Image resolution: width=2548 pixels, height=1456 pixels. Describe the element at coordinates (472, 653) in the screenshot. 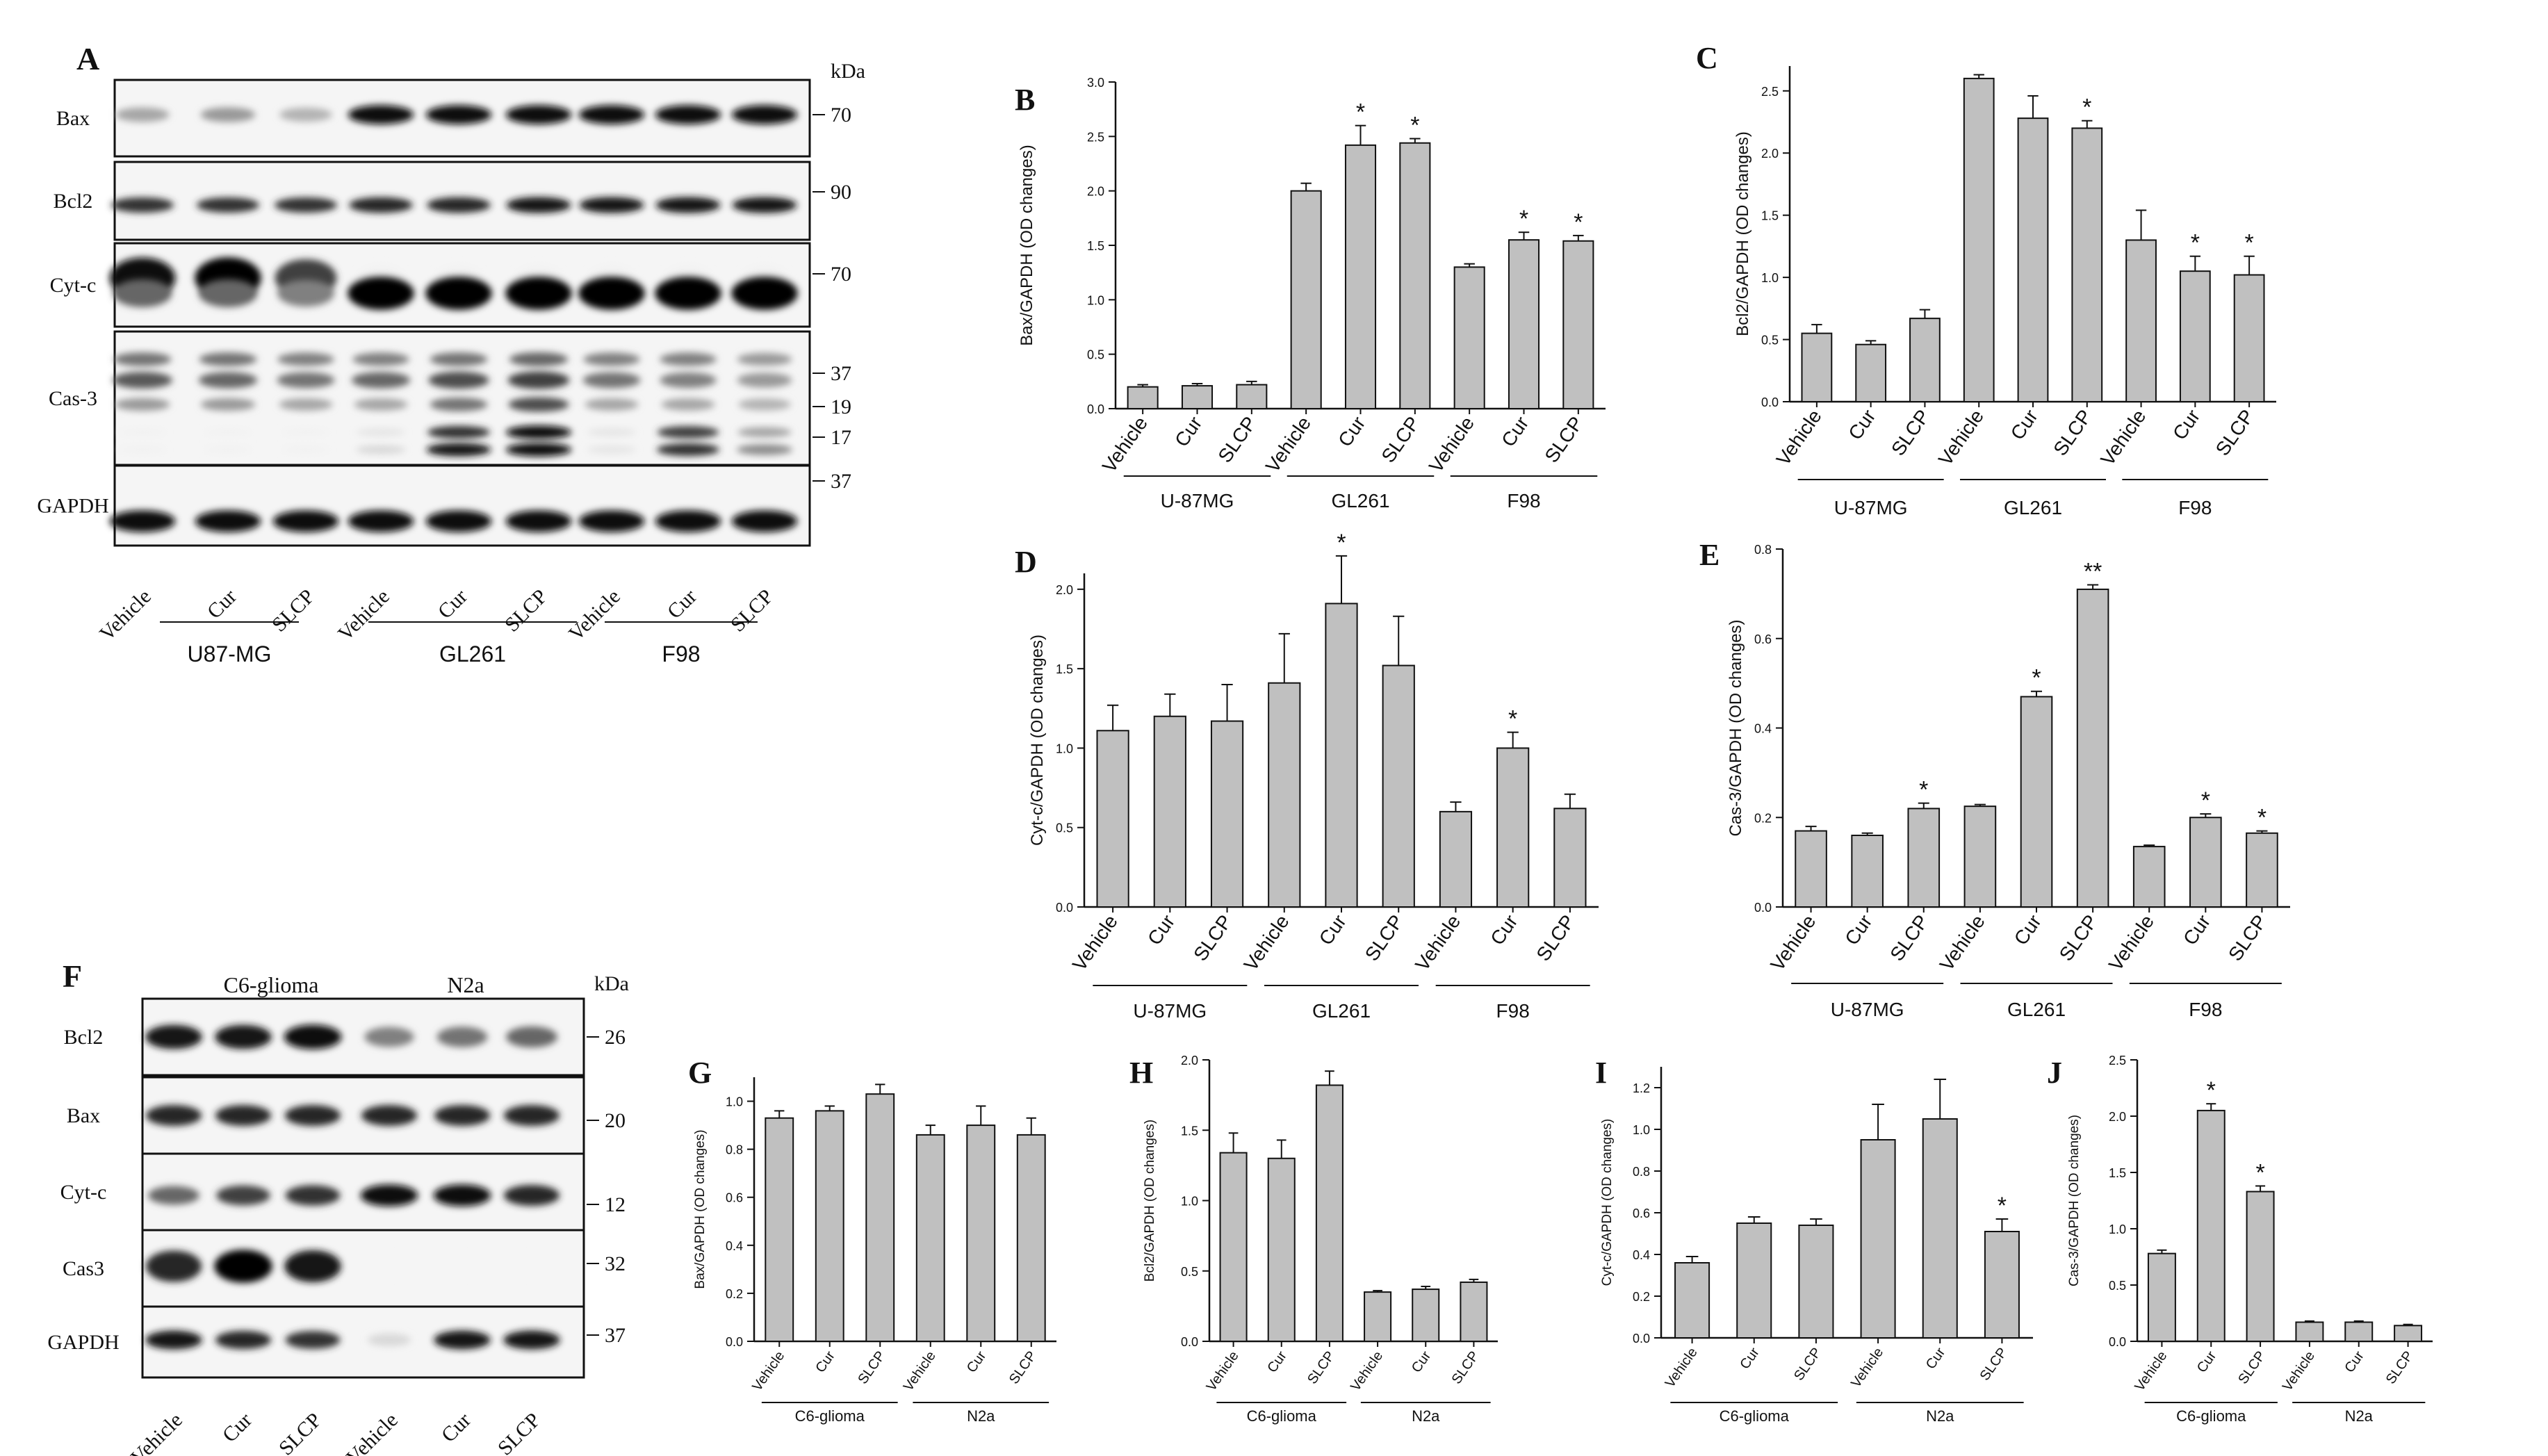

I see `group-label: GL261` at that location.